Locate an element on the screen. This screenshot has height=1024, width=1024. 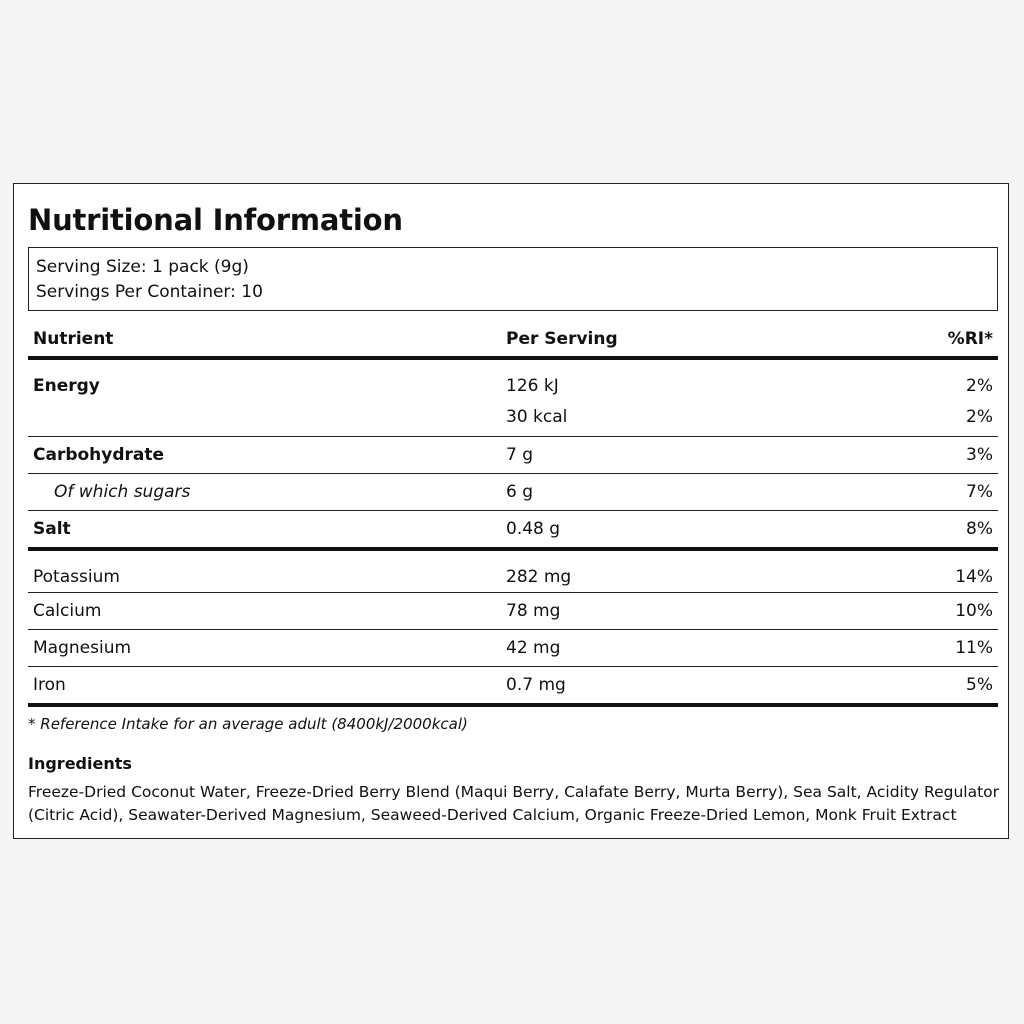
table-row-sugars: Of which sugars 6 g 7% is located at coordinates (513, 492).